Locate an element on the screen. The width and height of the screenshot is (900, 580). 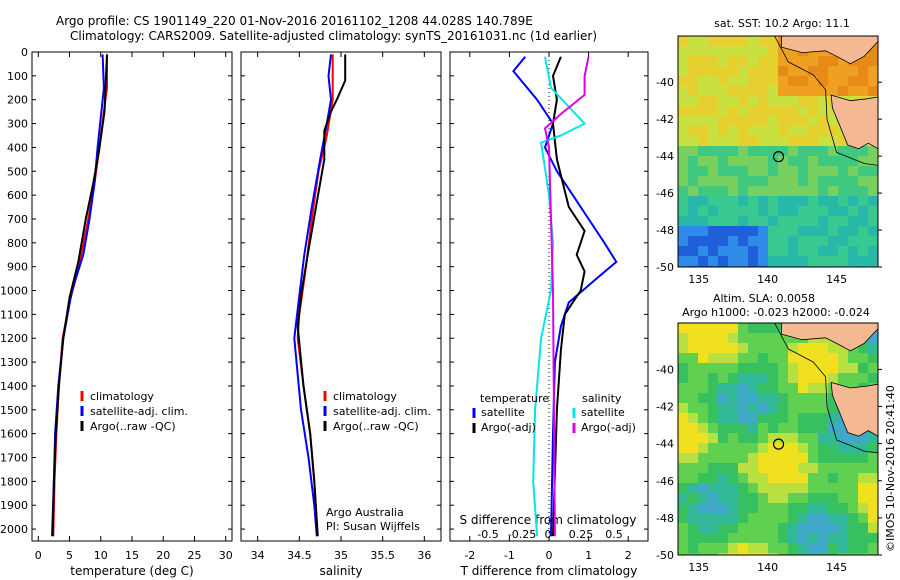
series-line-t-argo-adj- is located at coordinates (568, 296).